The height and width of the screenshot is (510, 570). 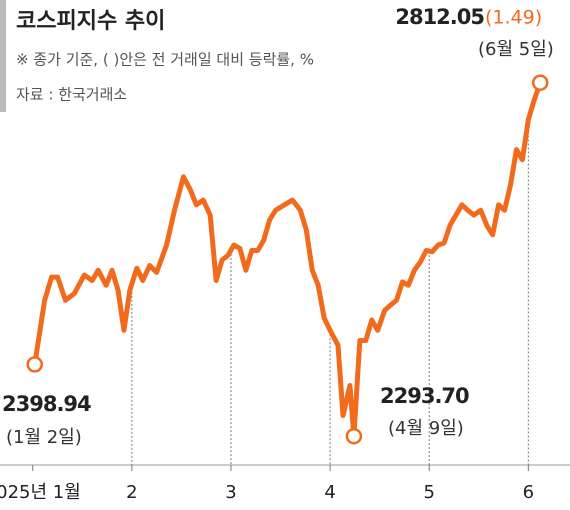 What do you see at coordinates (329, 492) in the screenshot?
I see `x-tick-label: 4` at bounding box center [329, 492].